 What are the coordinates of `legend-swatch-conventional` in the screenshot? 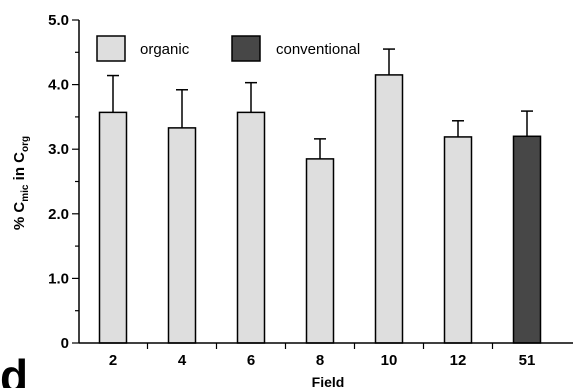 It's located at (246, 48).